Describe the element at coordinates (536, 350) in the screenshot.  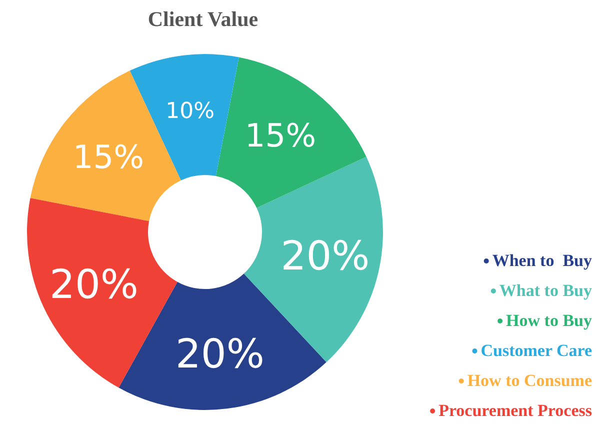
I see `legend-label: Customer Care` at that location.